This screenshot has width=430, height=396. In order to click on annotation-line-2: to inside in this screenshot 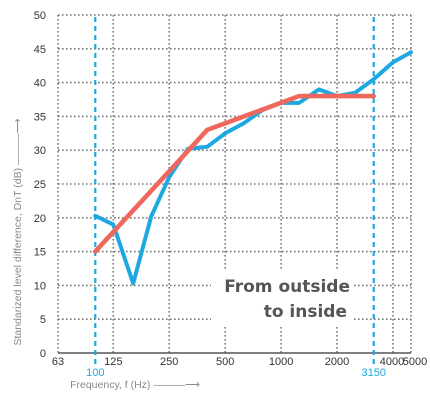, I will do `click(305, 312)`.